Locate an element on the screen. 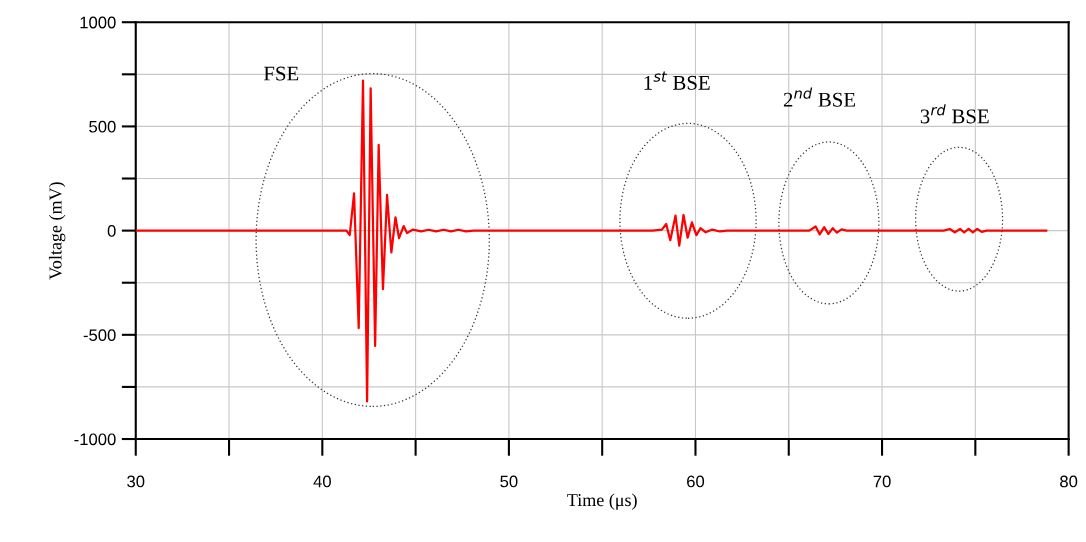 The image size is (1086, 542). y-tick-label: -1000 is located at coordinates (95, 439).